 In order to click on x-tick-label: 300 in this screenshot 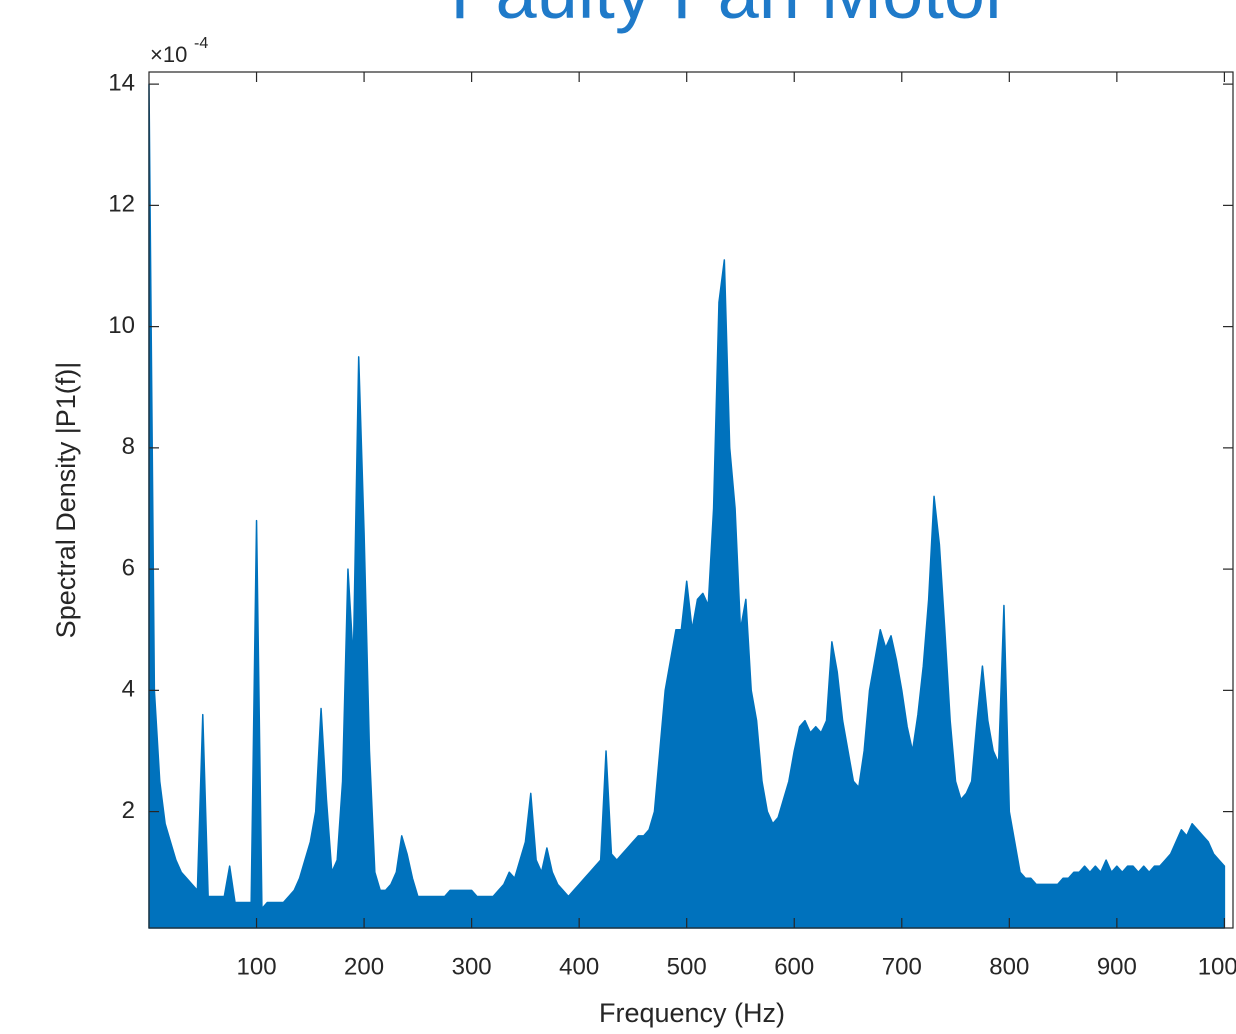, I will do `click(472, 966)`.